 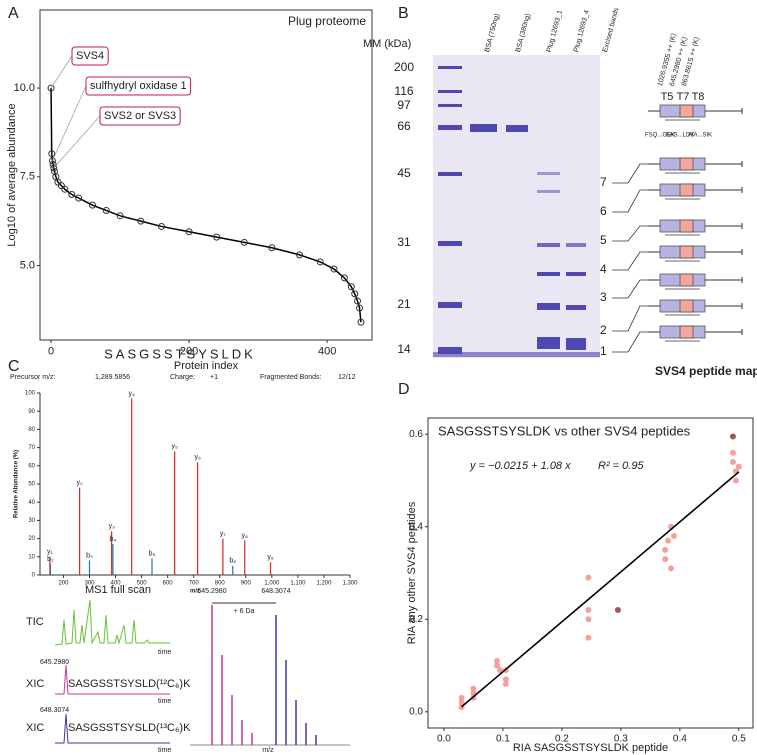 I want to click on y-tick-label: 90, so click(x=31, y=412).